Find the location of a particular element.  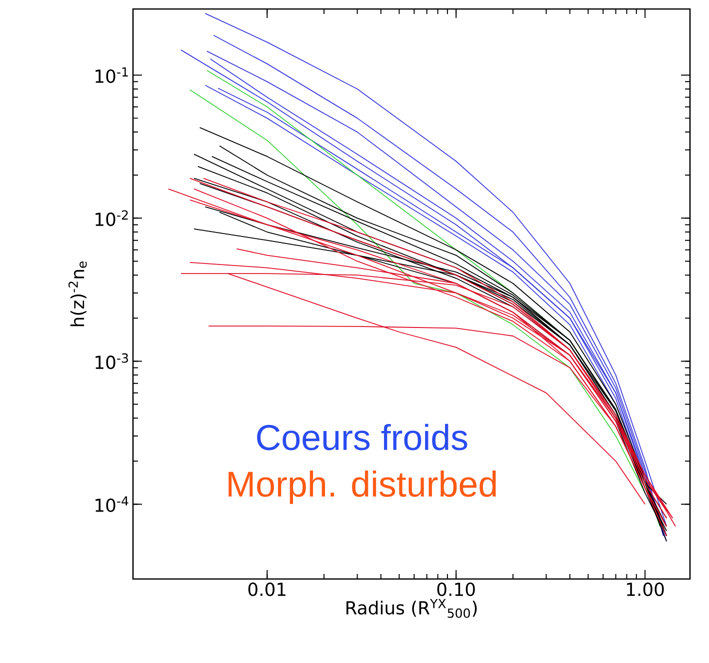

x-tick-label: 1.00 is located at coordinates (645, 589).